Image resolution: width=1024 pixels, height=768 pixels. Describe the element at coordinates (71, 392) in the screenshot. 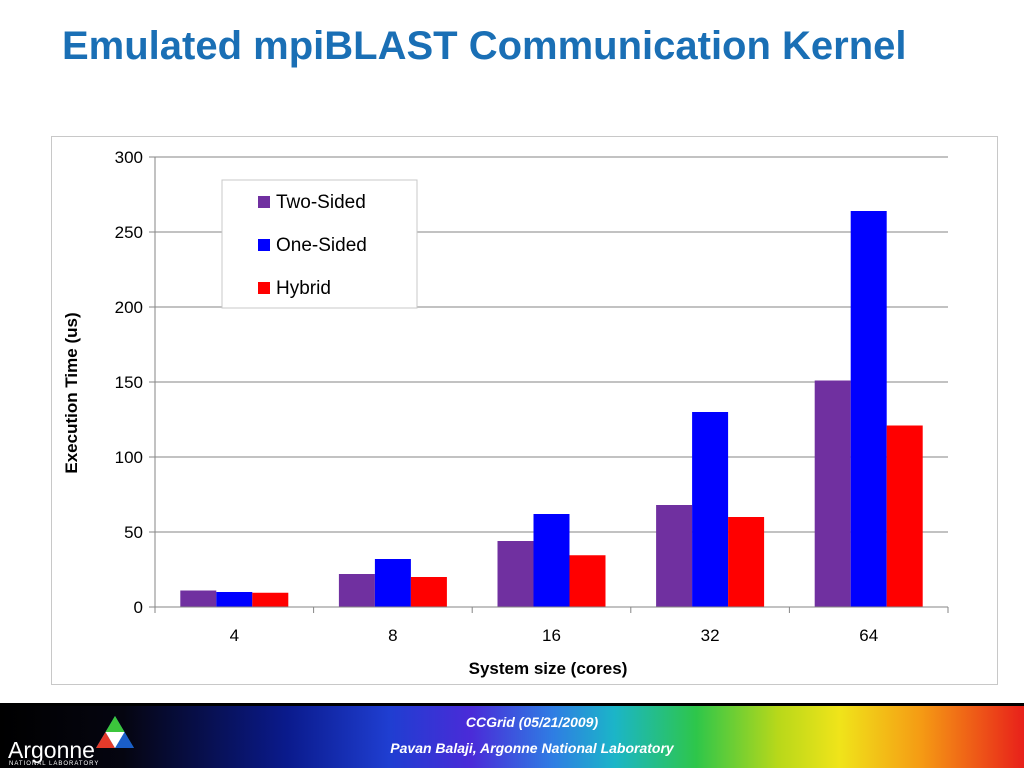

I see `y-axis-label: Execution Time (us)` at that location.